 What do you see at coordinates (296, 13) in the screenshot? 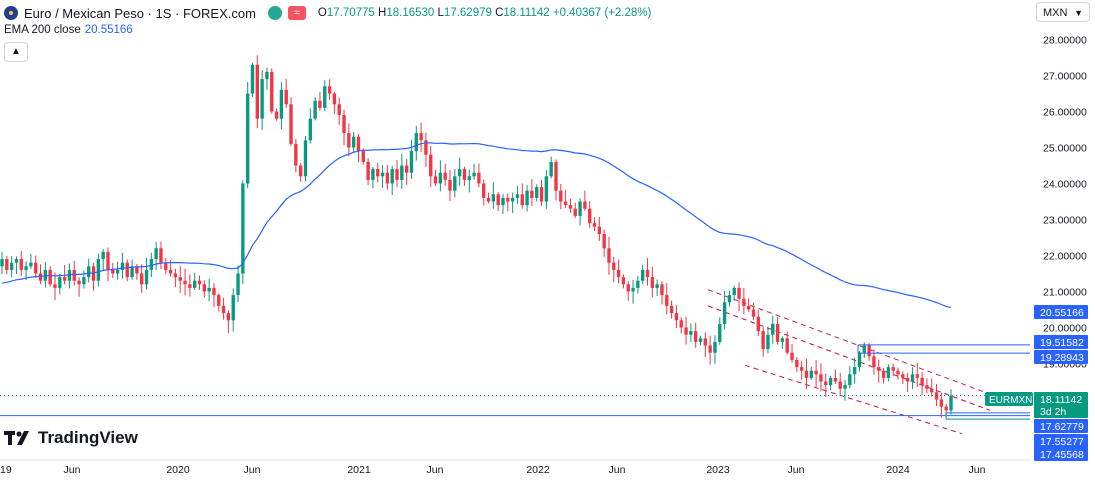
I see `approx-badge: ≈` at bounding box center [296, 13].